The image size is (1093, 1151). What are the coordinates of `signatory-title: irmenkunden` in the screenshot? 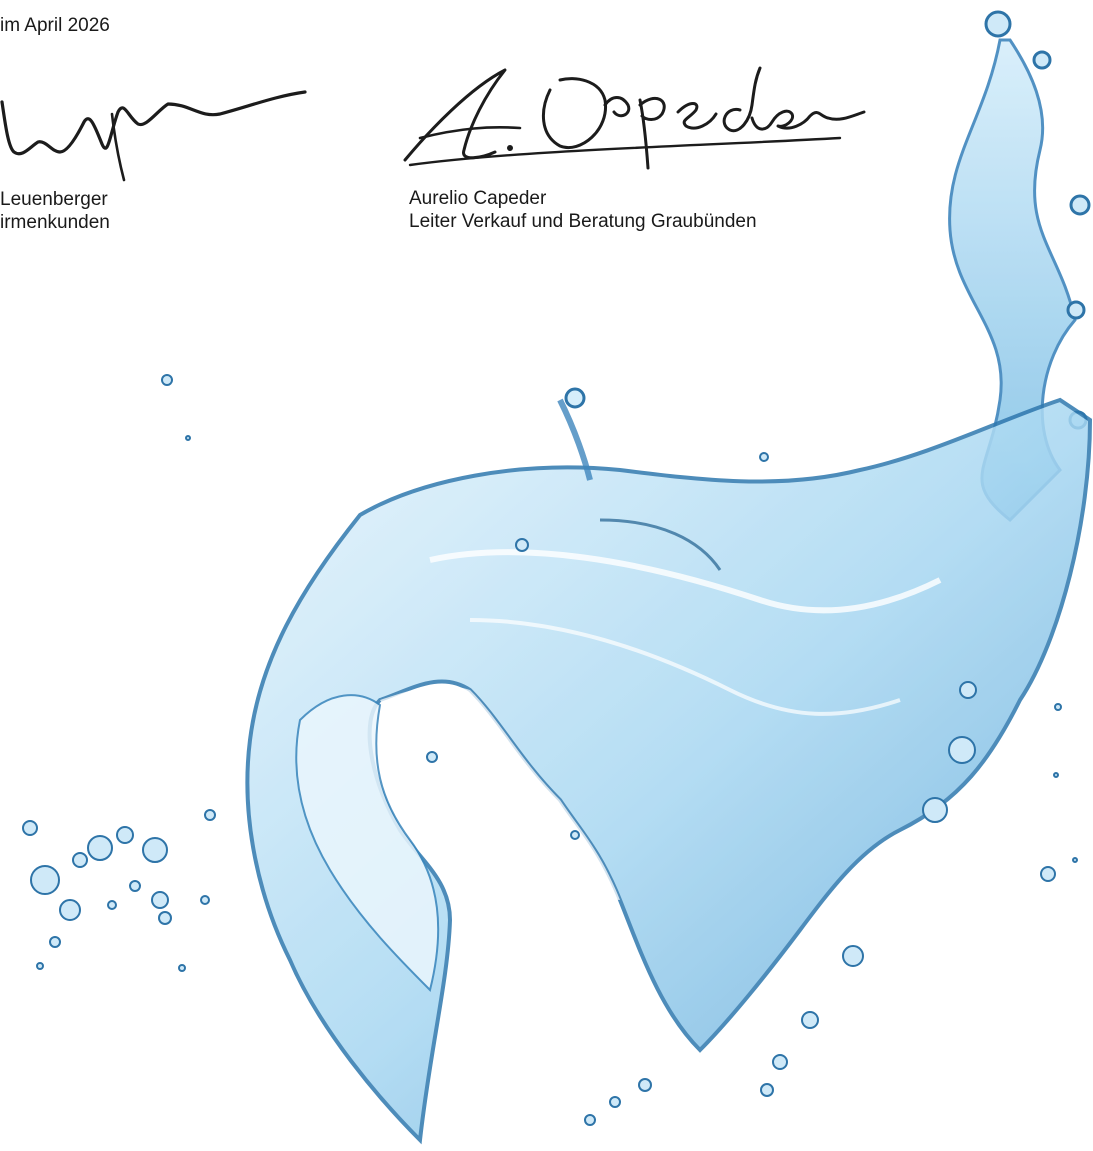 It's located at (55, 222).